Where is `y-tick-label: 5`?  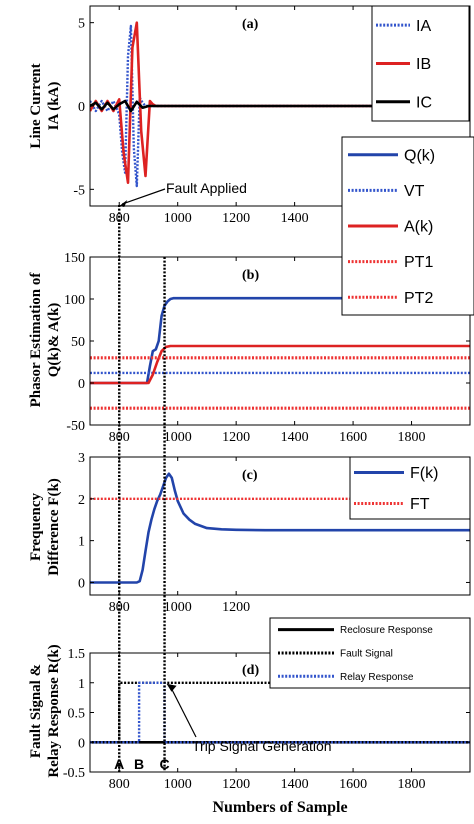
y-tick-label: 5 is located at coordinates (81, 24).